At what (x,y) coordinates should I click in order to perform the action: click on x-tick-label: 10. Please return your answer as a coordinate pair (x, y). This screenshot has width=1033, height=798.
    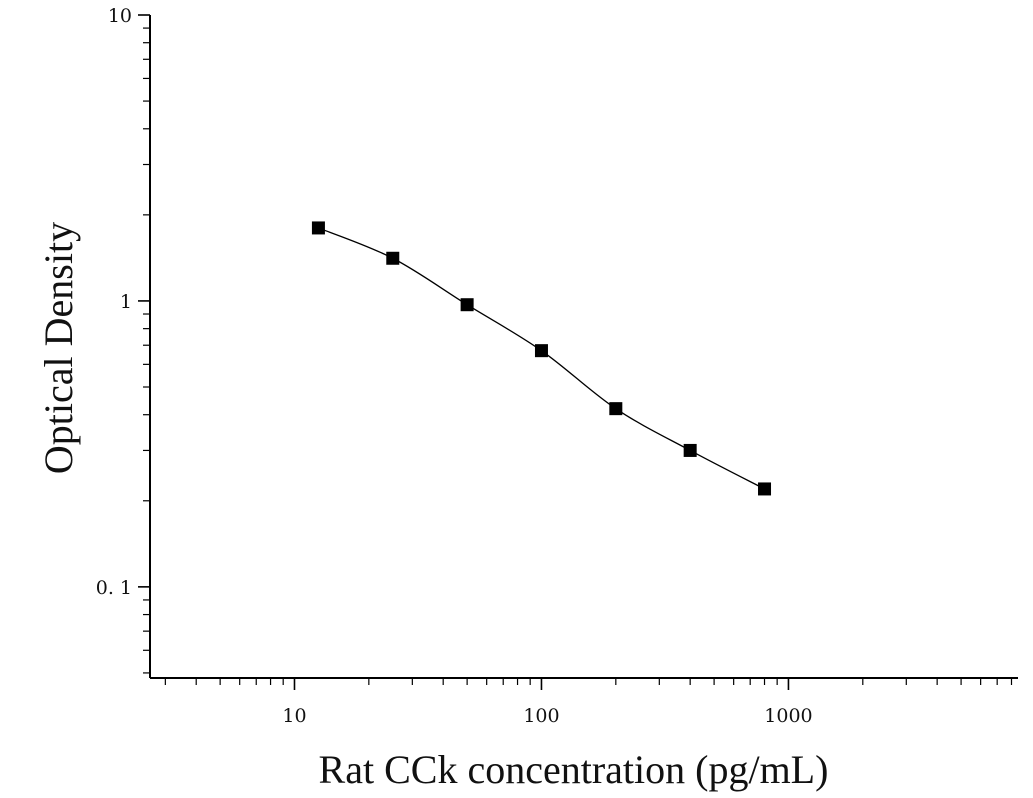
    Looking at the image, I should click on (294, 716).